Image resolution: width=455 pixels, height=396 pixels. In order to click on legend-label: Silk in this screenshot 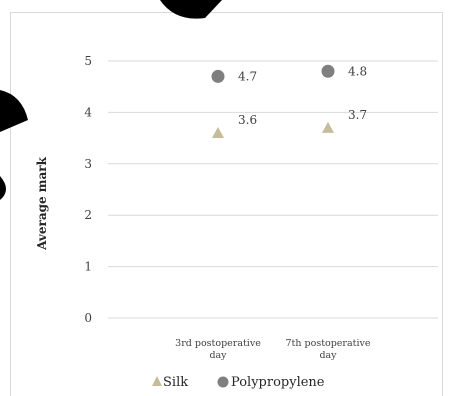, I will do `click(175, 382)`.